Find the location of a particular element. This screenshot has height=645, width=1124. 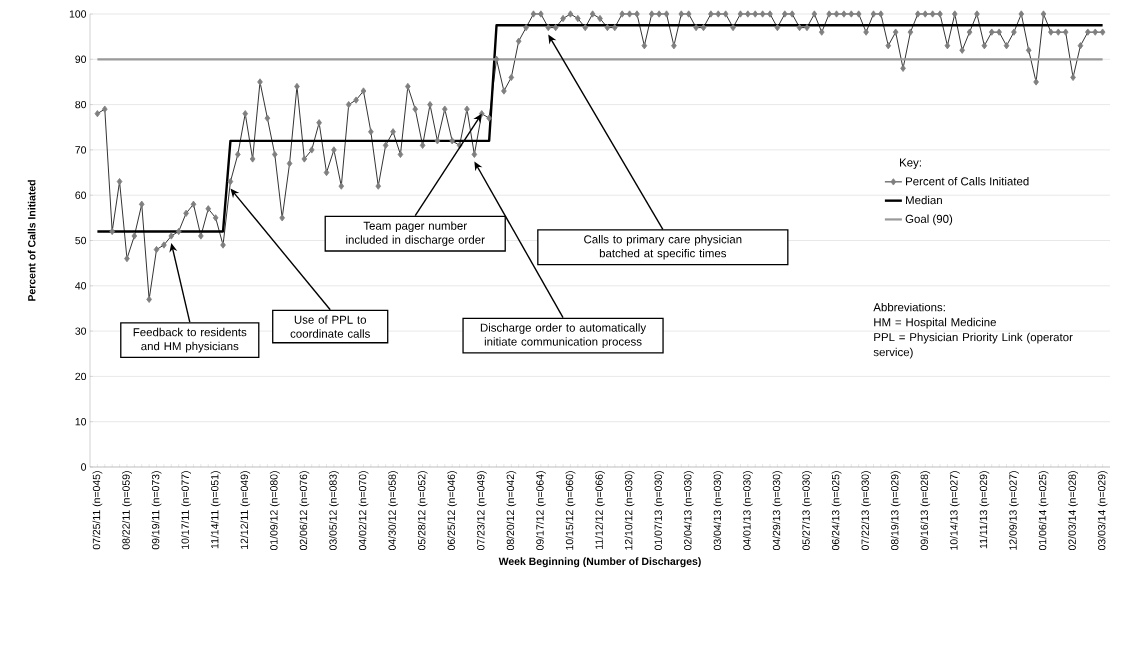

annotation: Calls to primary care physician batched at specific times is located at coordinates (663, 247).